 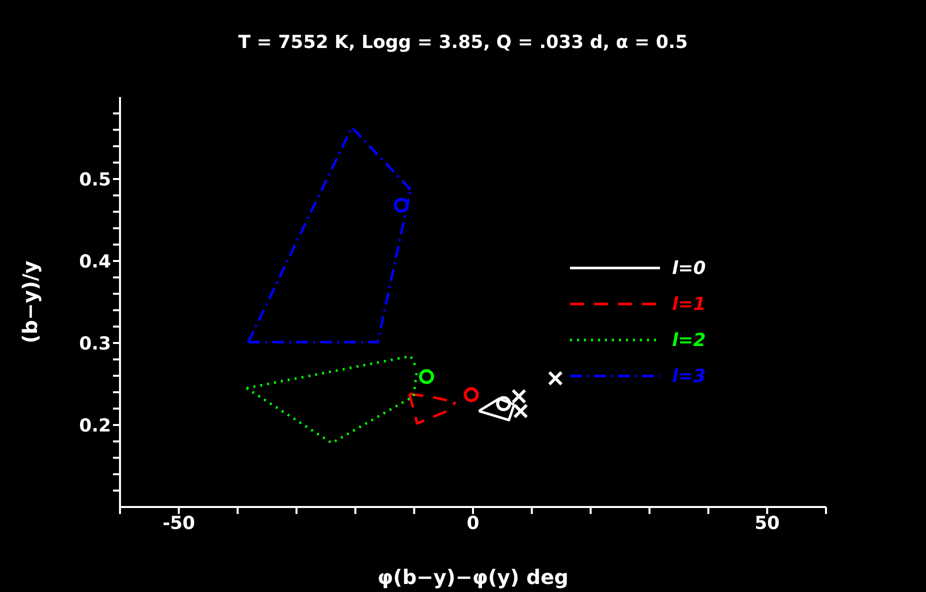 What do you see at coordinates (689, 376) in the screenshot?
I see `legend-label: l=3` at bounding box center [689, 376].